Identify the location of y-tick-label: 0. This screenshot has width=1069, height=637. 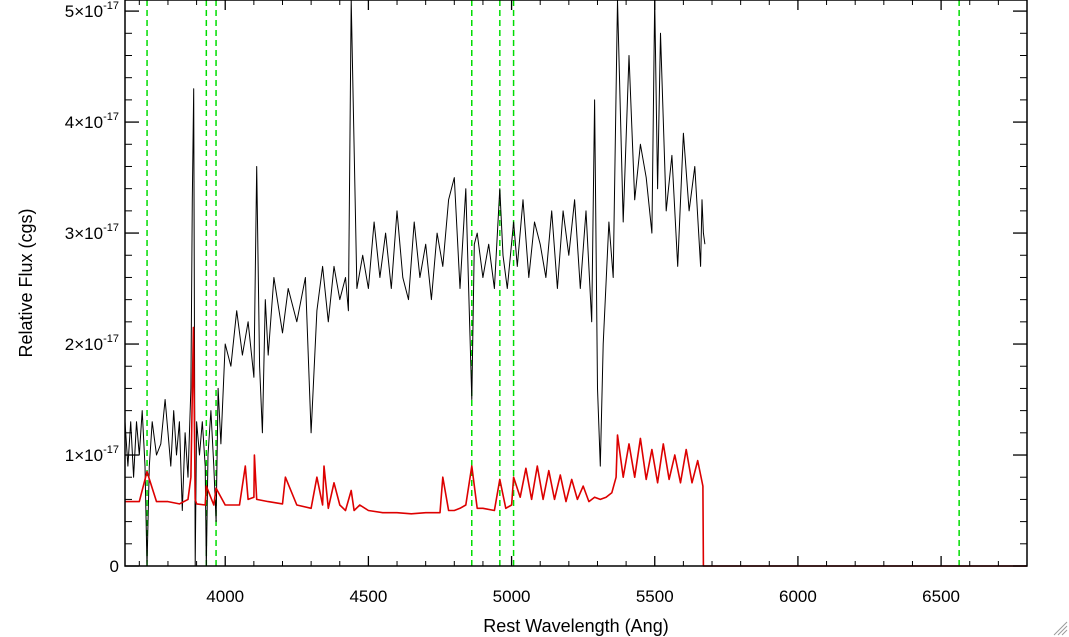
(114, 566).